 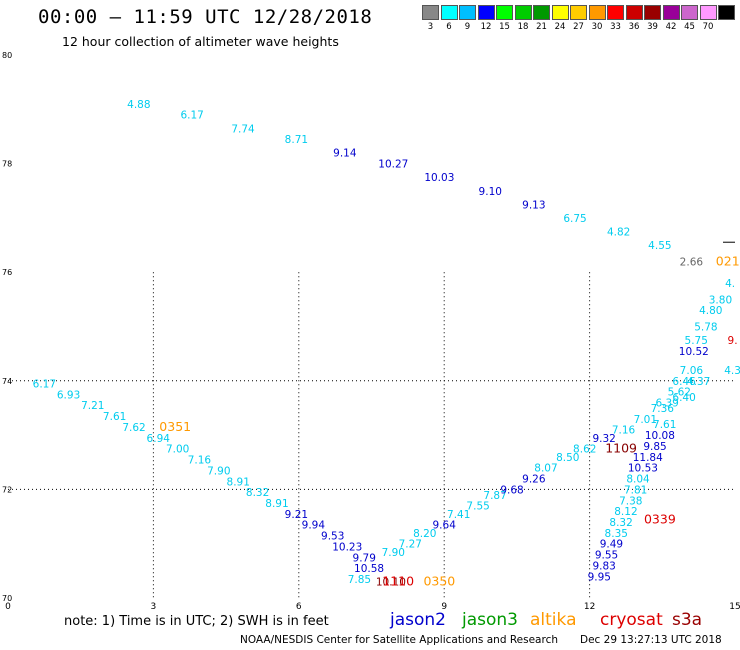 What do you see at coordinates (574, 219) in the screenshot?
I see `data-label: 6.75` at bounding box center [574, 219].